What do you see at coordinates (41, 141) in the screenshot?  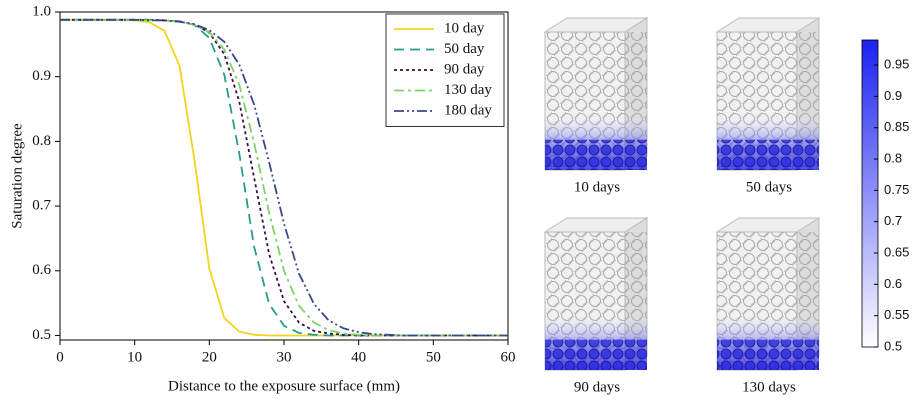 I see `y-tick-label: 0.8` at bounding box center [41, 141].